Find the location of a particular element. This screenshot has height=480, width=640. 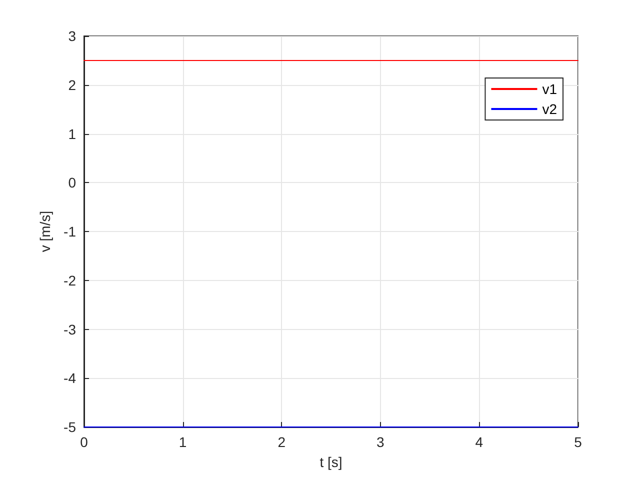

y-tick-label: 0 is located at coordinates (72, 182).